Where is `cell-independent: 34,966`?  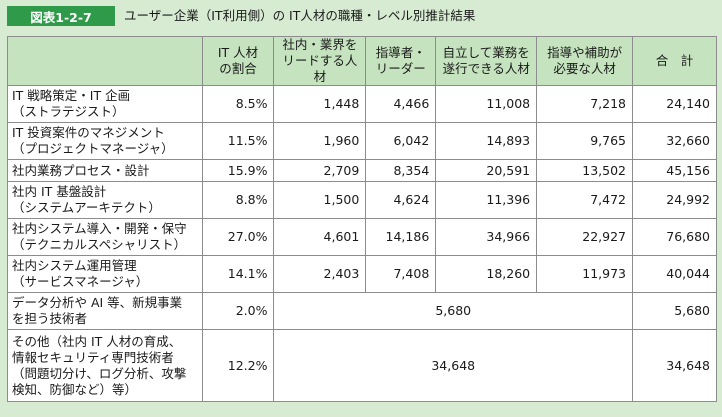
cell-independent: 34,966 is located at coordinates (486, 237).